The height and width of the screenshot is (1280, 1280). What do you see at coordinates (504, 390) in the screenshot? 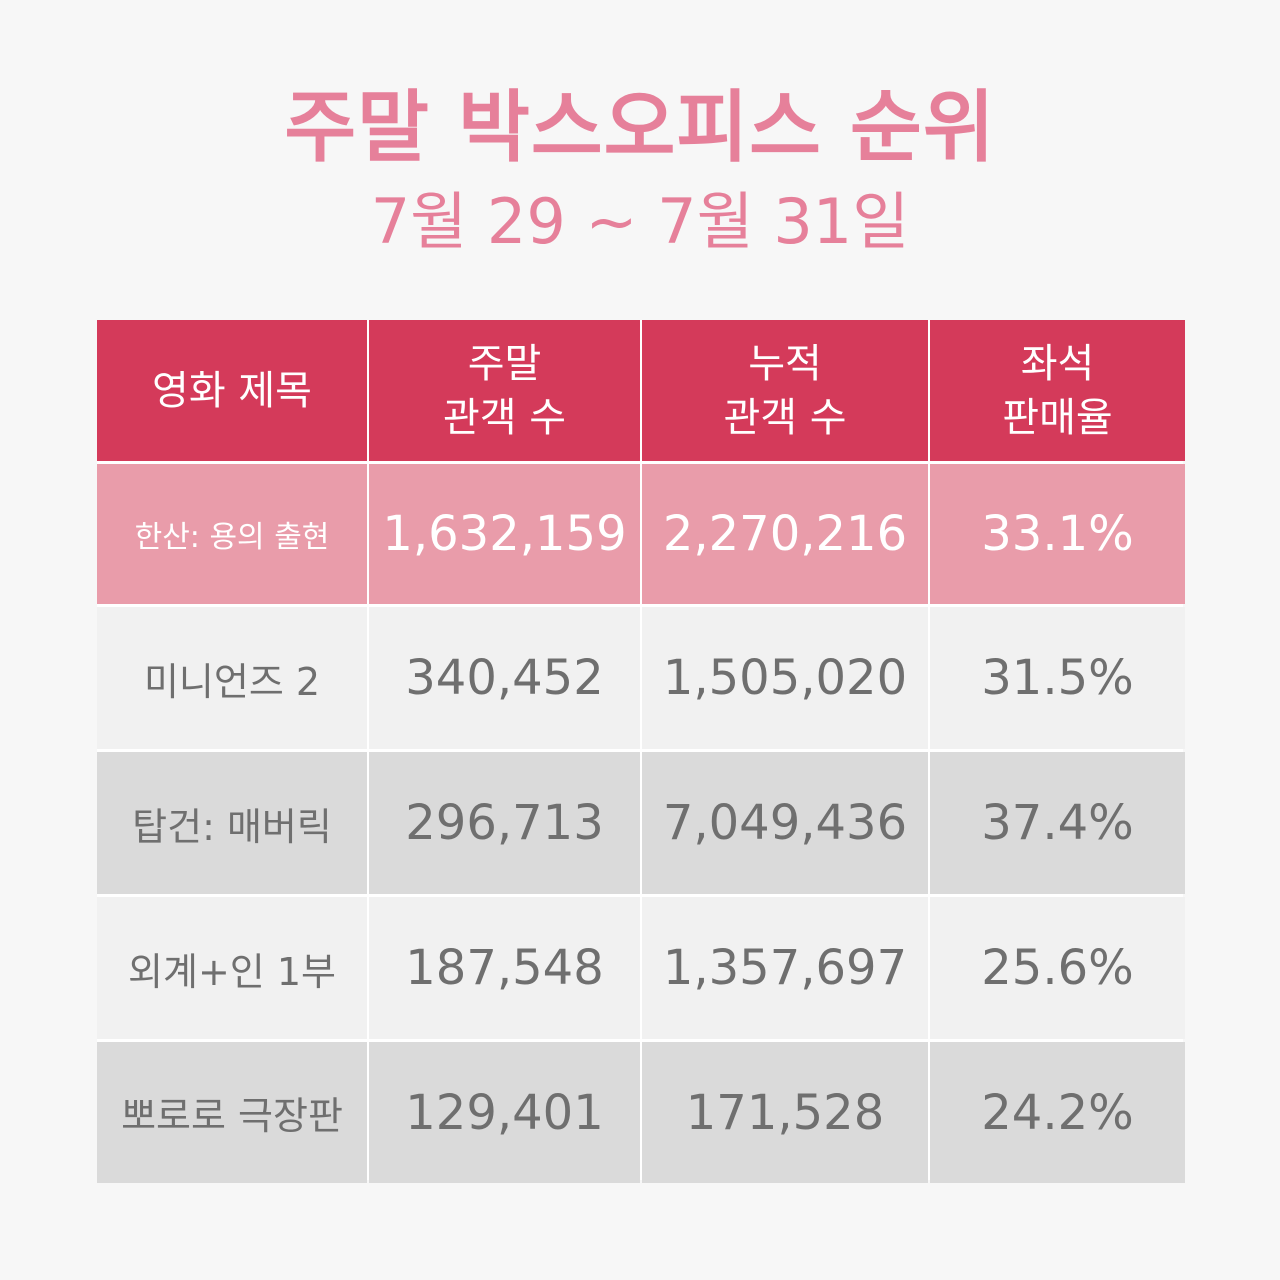
I see `header-weekend-audience: 주말 관객 수` at bounding box center [504, 390].